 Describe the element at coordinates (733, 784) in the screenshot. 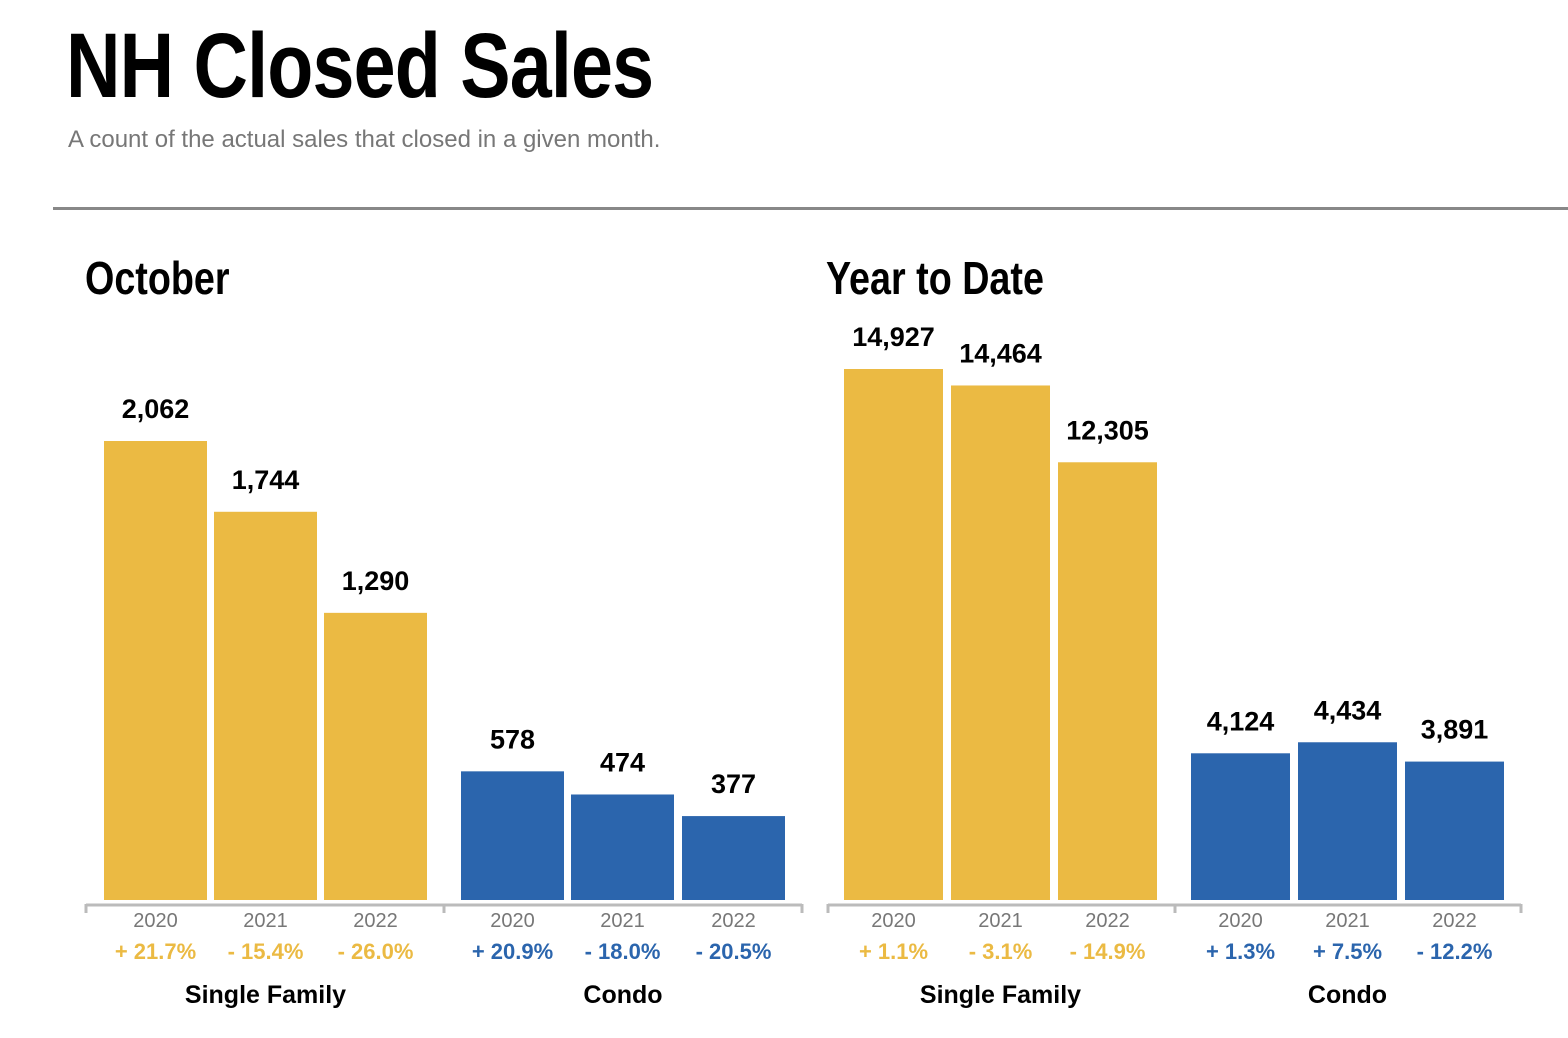

I see `value-label: 377` at that location.